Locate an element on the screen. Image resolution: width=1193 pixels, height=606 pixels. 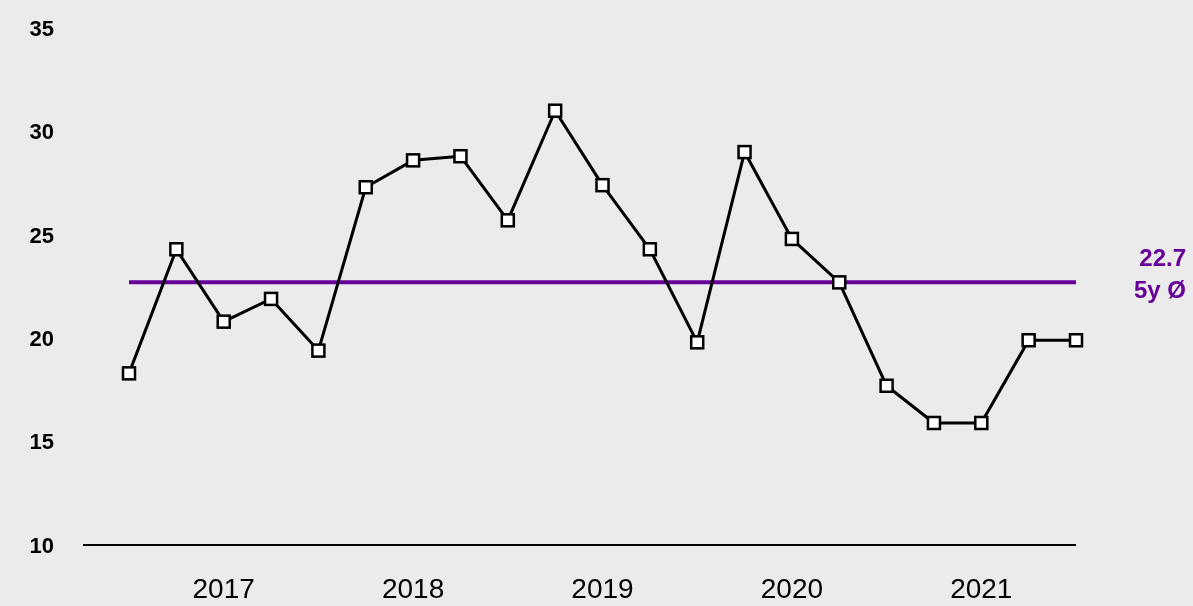
x-tick-label: 2021 is located at coordinates (981, 588).